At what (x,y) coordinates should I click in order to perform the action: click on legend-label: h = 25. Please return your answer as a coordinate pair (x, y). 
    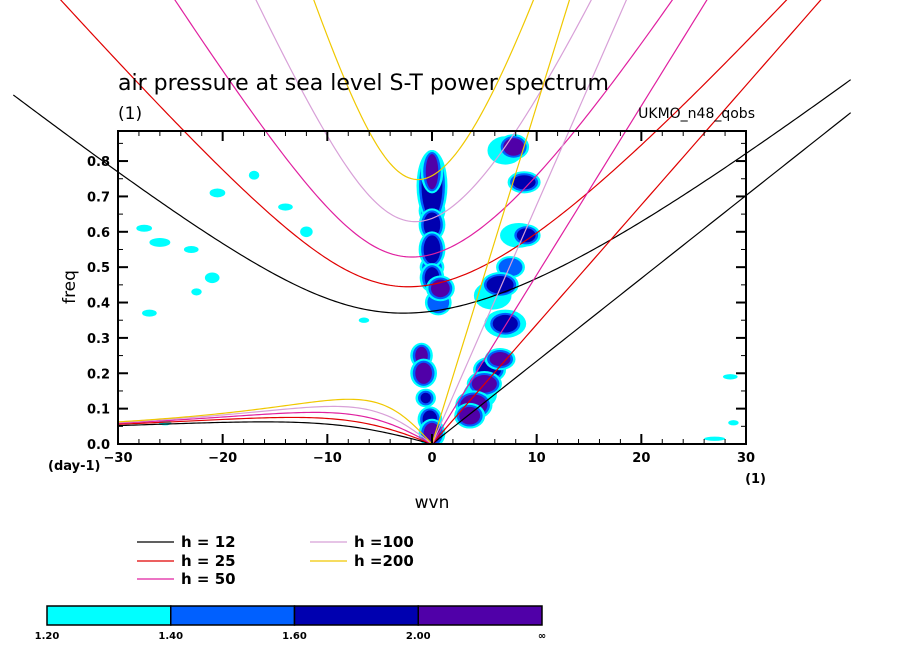
    Looking at the image, I should click on (208, 561).